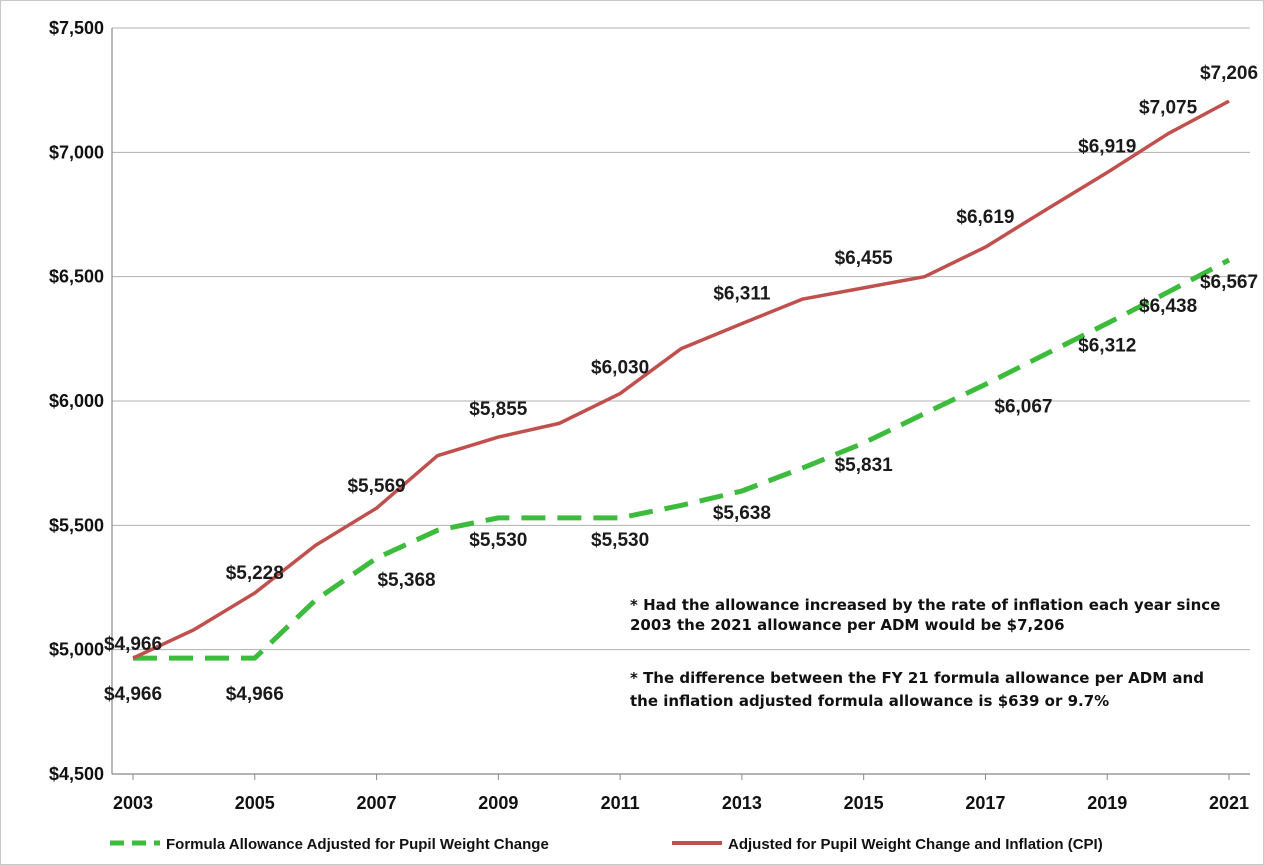 This screenshot has width=1264, height=865. I want to click on y-tick-label: $6,000, so click(76, 401).